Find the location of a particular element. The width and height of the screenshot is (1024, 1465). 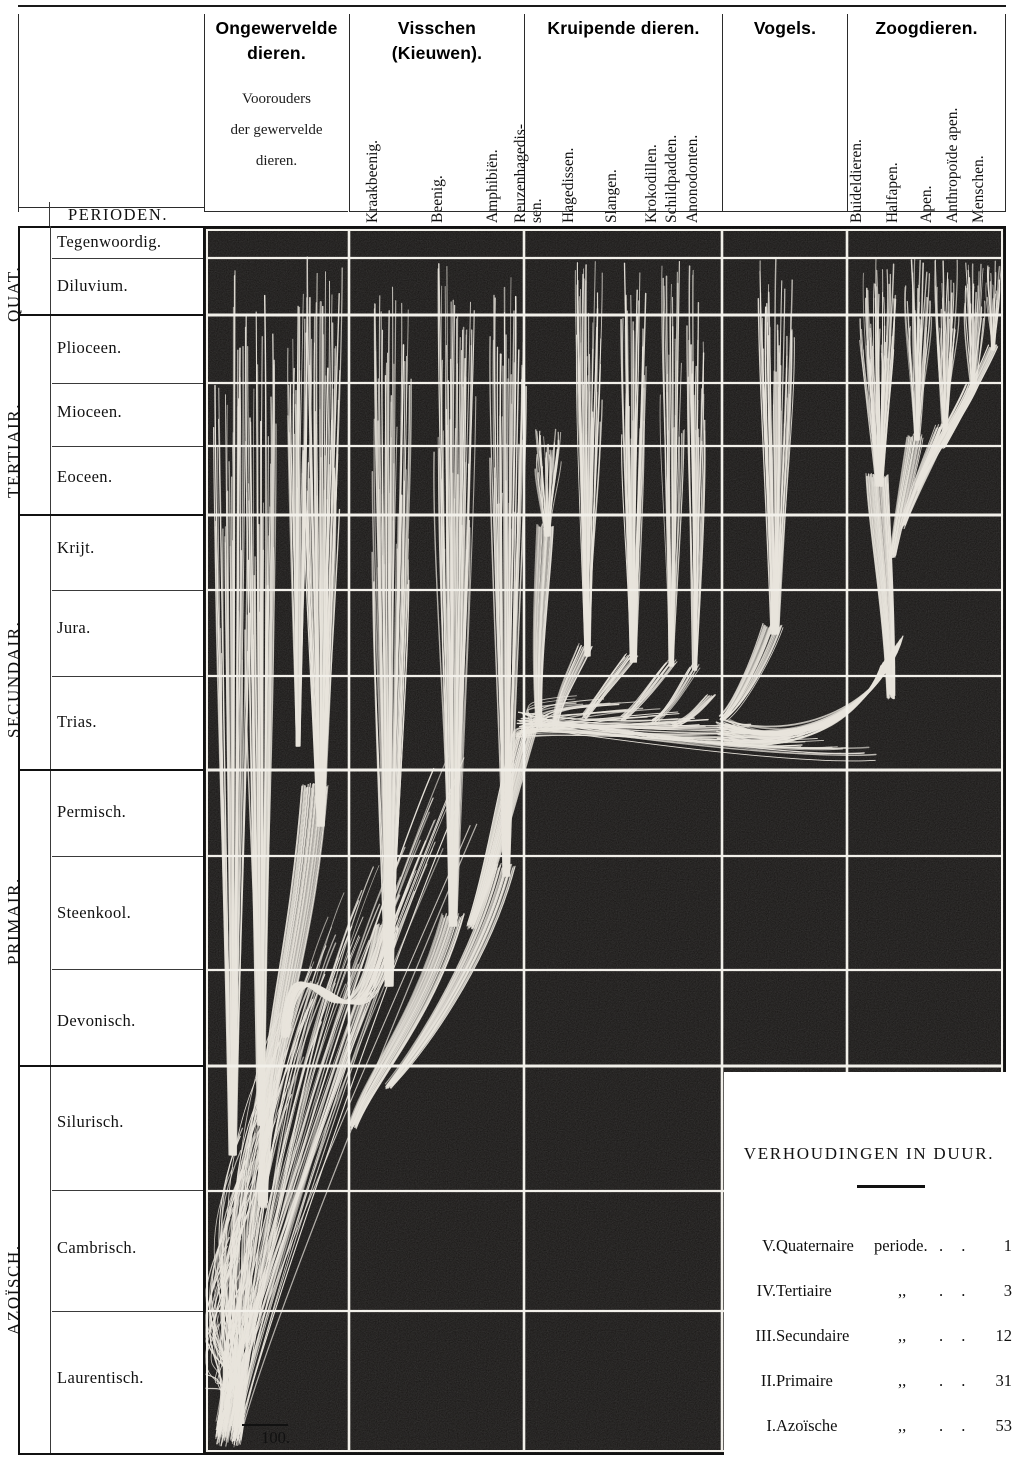

header-baseline-c is located at coordinates (437, 211).